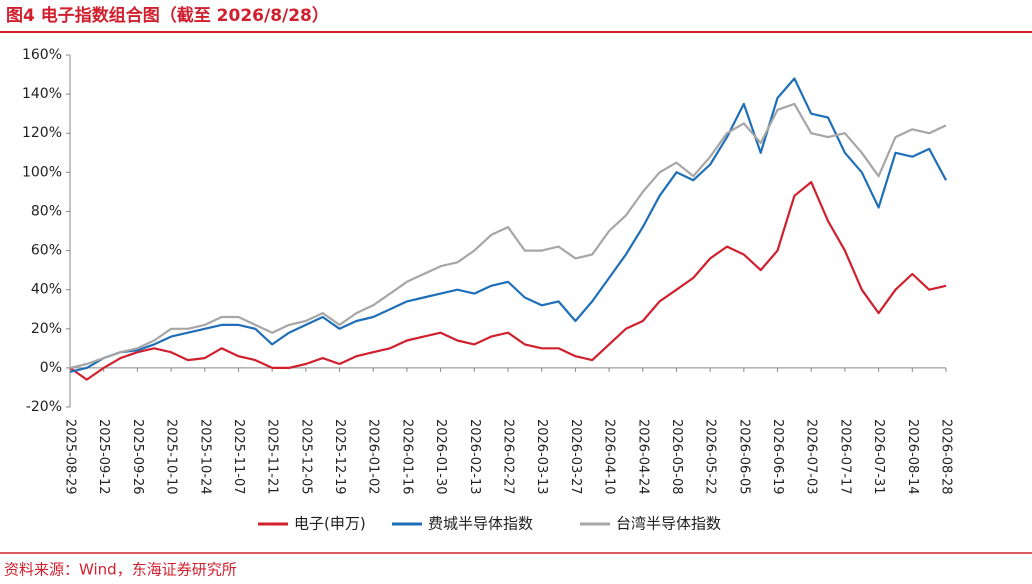 The width and height of the screenshot is (1032, 584). Describe the element at coordinates (46, 329) in the screenshot. I see `y-tick-label: 20%` at that location.